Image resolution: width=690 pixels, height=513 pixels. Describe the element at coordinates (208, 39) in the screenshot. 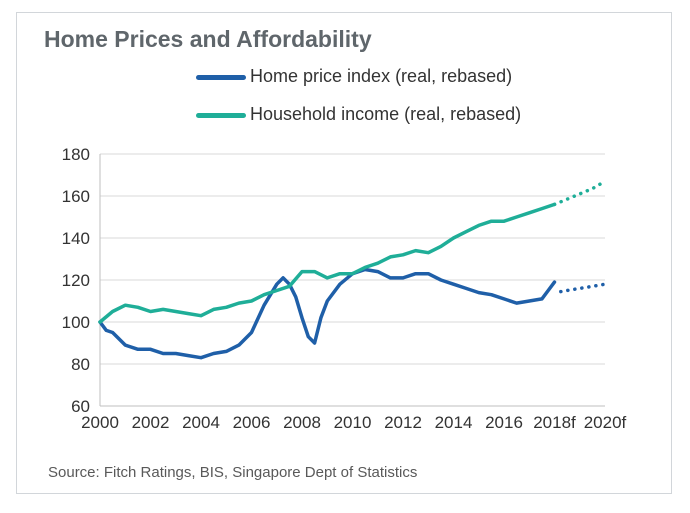

I see `chart-title: Home Prices and Affordability` at that location.